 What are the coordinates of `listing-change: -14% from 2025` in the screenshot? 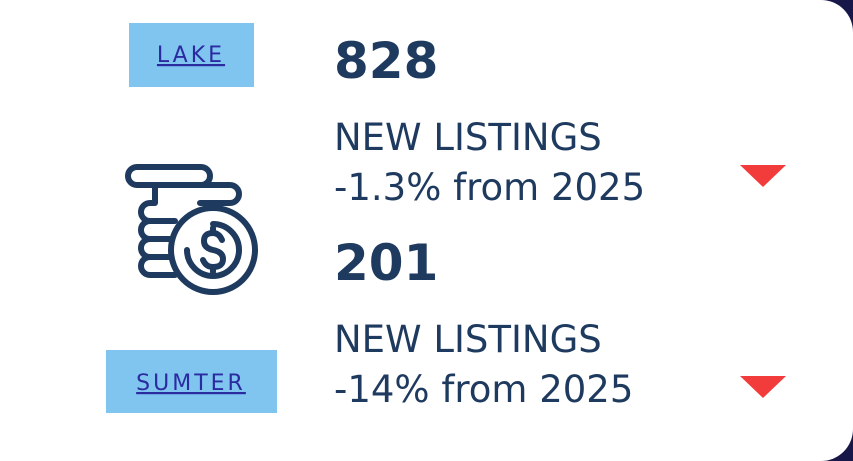 It's located at (483, 389).